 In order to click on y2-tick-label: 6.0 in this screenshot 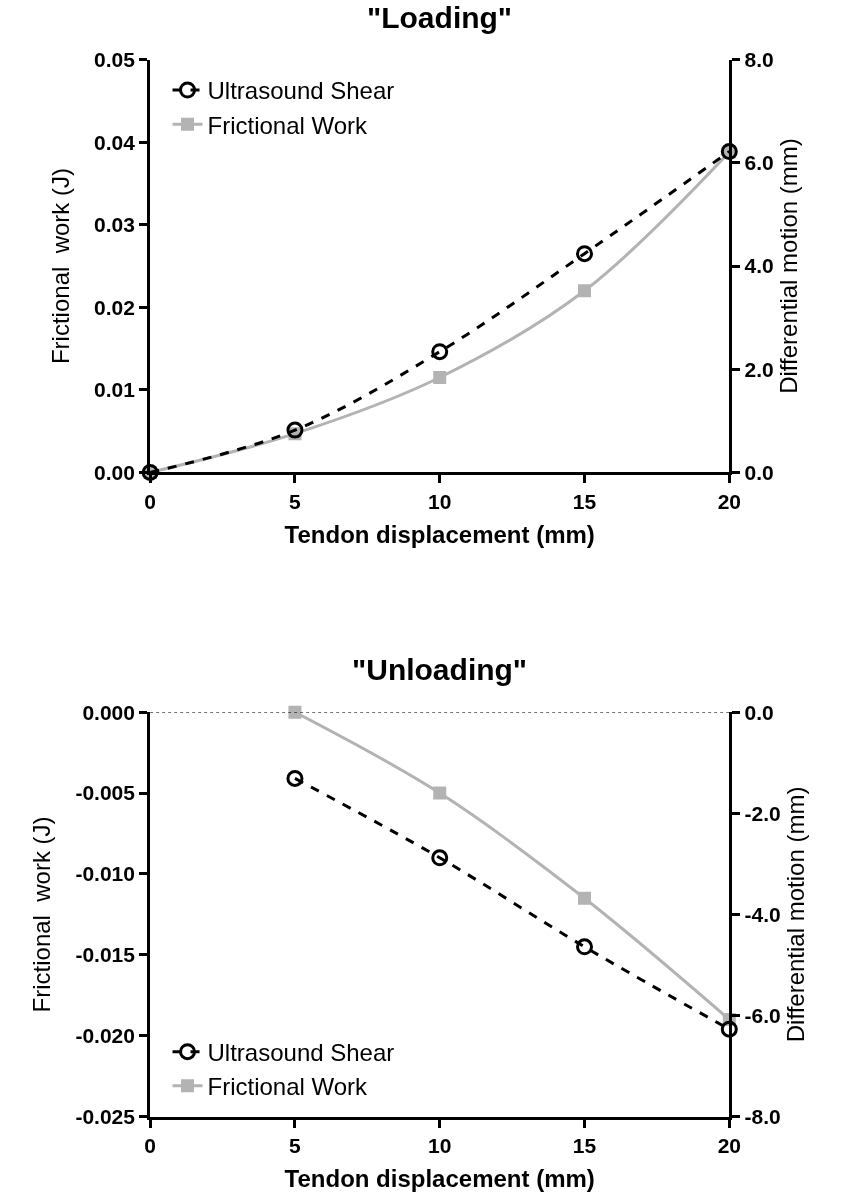, I will do `click(759, 163)`.